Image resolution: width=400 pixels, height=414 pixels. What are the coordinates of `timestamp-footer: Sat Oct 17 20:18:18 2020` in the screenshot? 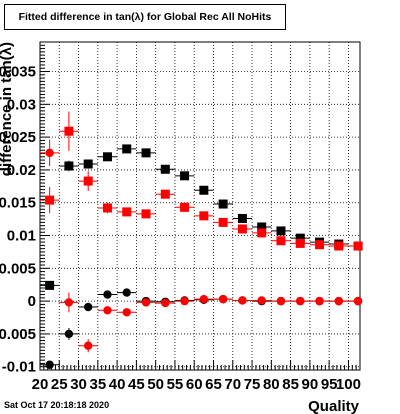 It's located at (57, 405).